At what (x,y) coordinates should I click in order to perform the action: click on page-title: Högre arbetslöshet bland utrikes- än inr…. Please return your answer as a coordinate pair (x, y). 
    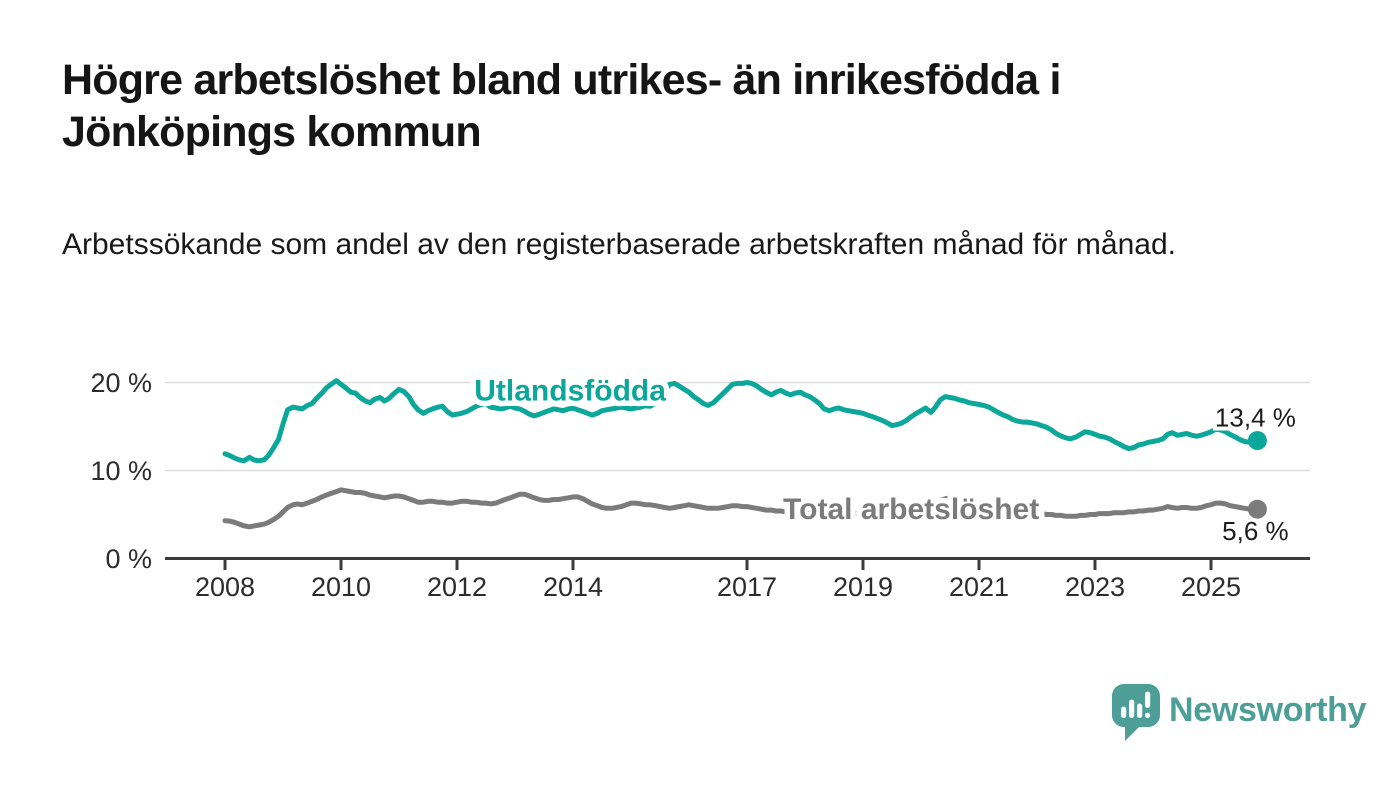
    Looking at the image, I should click on (561, 106).